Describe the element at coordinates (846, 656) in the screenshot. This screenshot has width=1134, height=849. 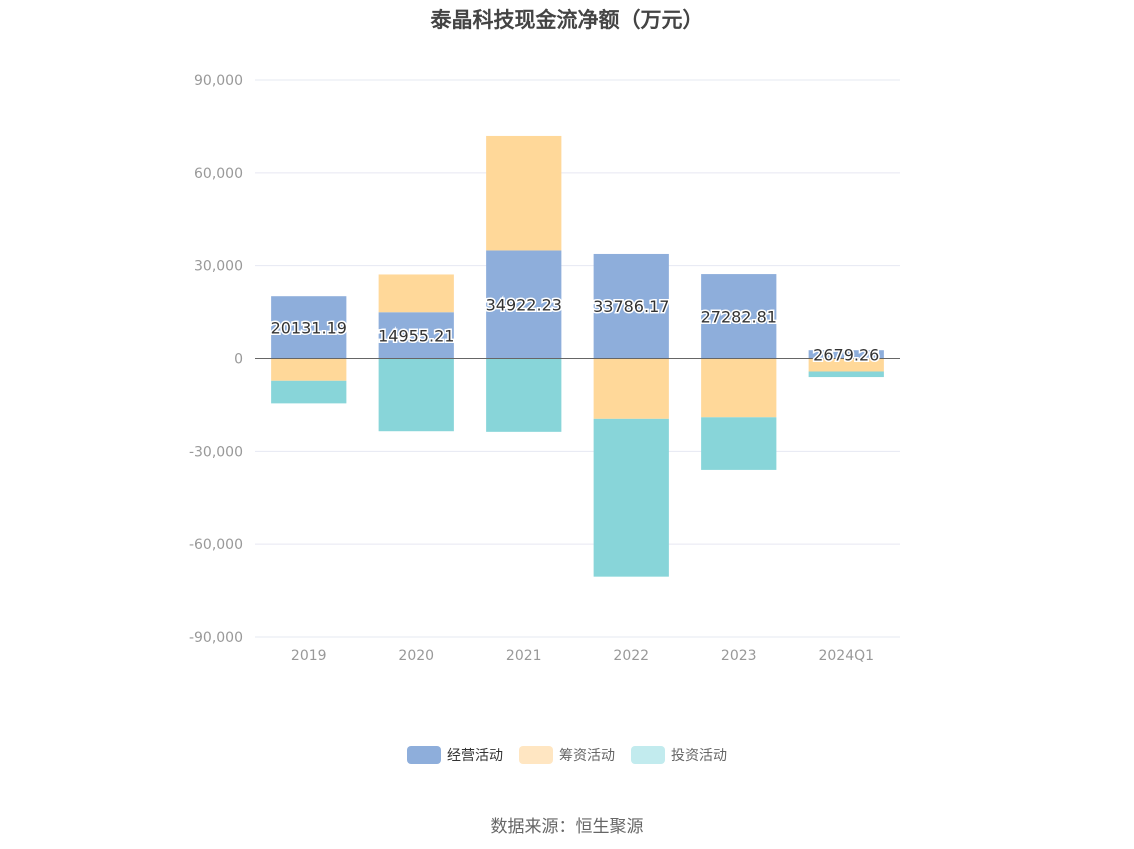
I see `x-tick-label: 2024Q1` at that location.